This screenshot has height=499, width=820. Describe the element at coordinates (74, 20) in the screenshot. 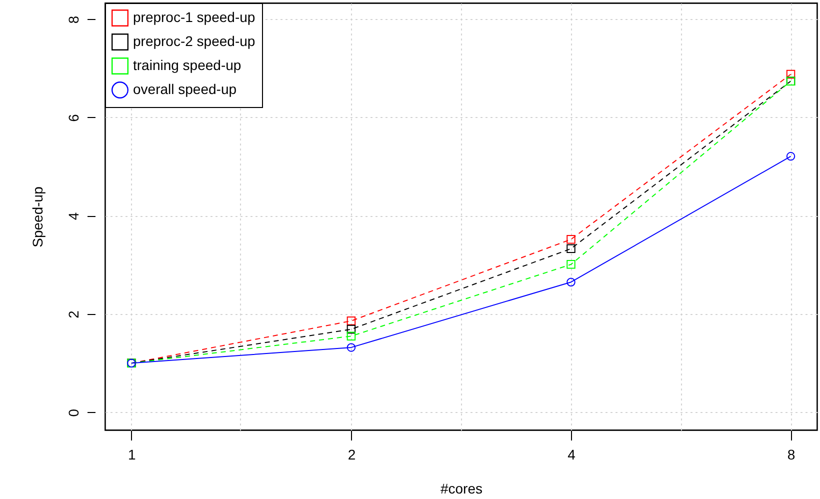

I see `y-tick-label: 8` at that location.